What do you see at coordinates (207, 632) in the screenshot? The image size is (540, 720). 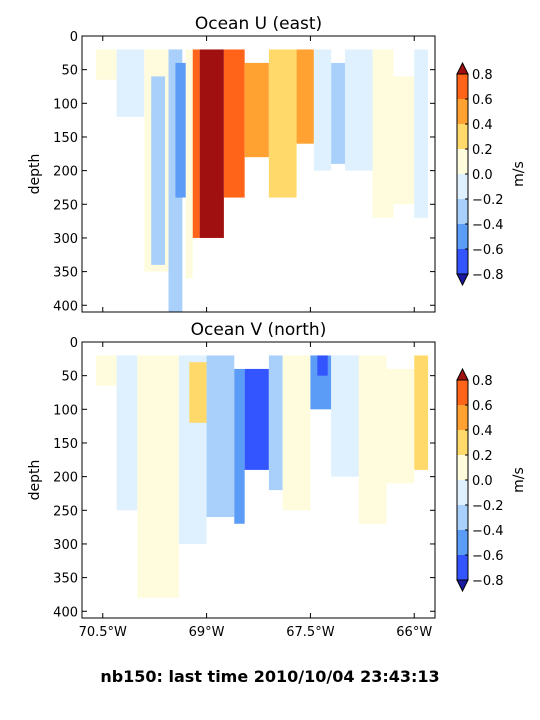 I see `x-tick-label: 69°W` at bounding box center [207, 632].